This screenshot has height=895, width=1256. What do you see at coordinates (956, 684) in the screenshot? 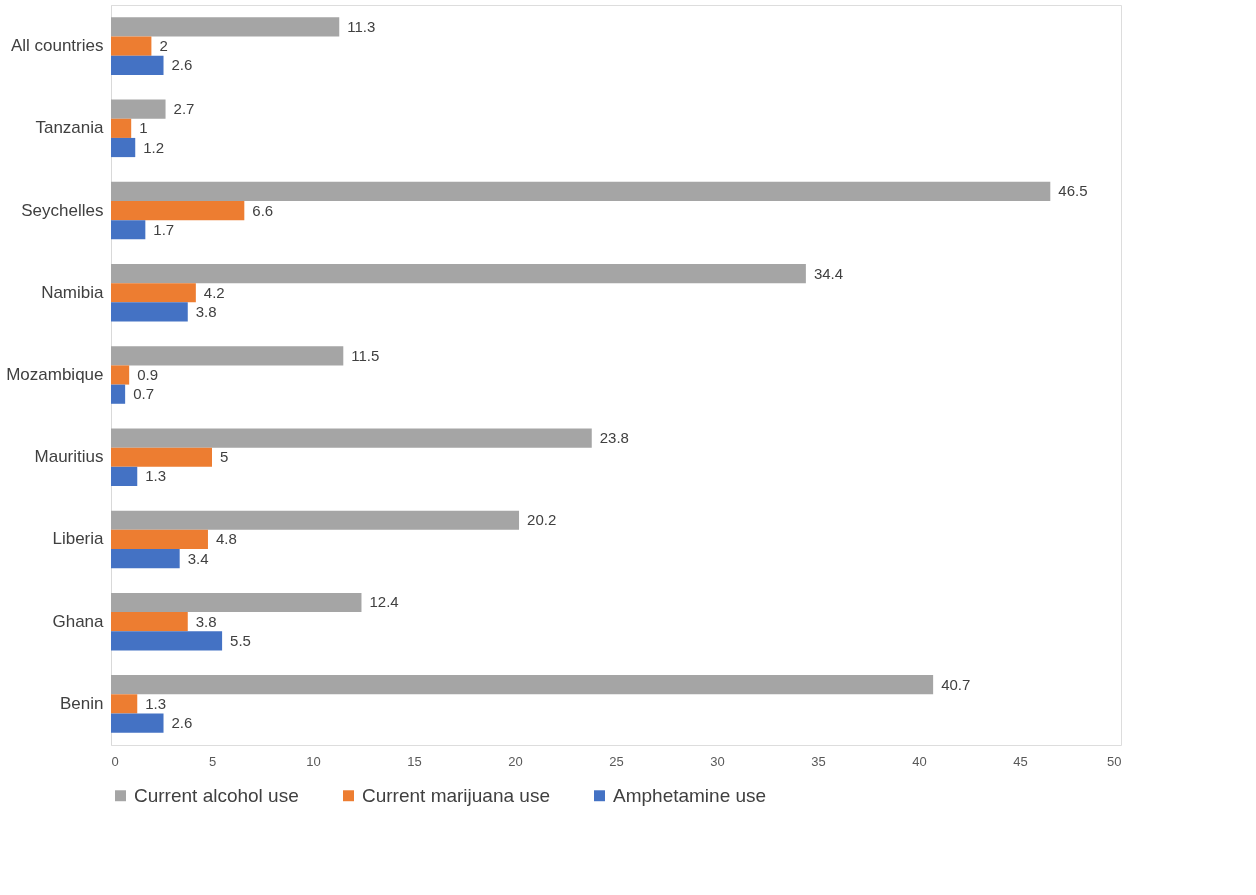
I see `data-label: 40.7` at bounding box center [956, 684].